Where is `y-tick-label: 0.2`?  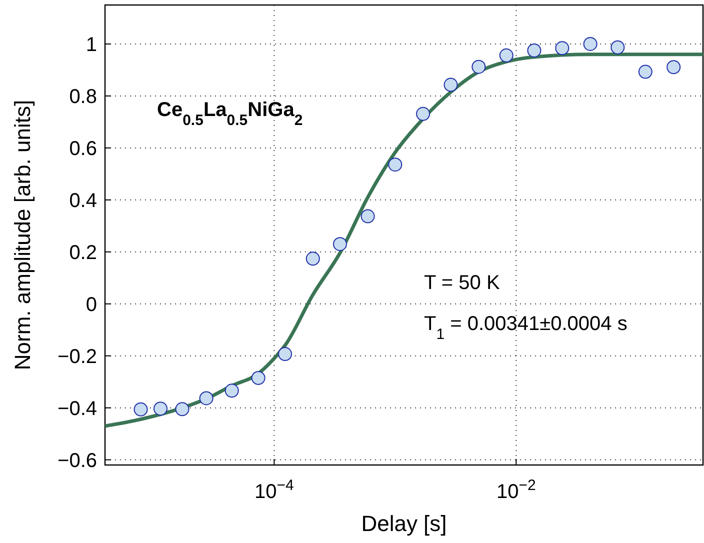 y-tick-label: 0.2 is located at coordinates (83, 253).